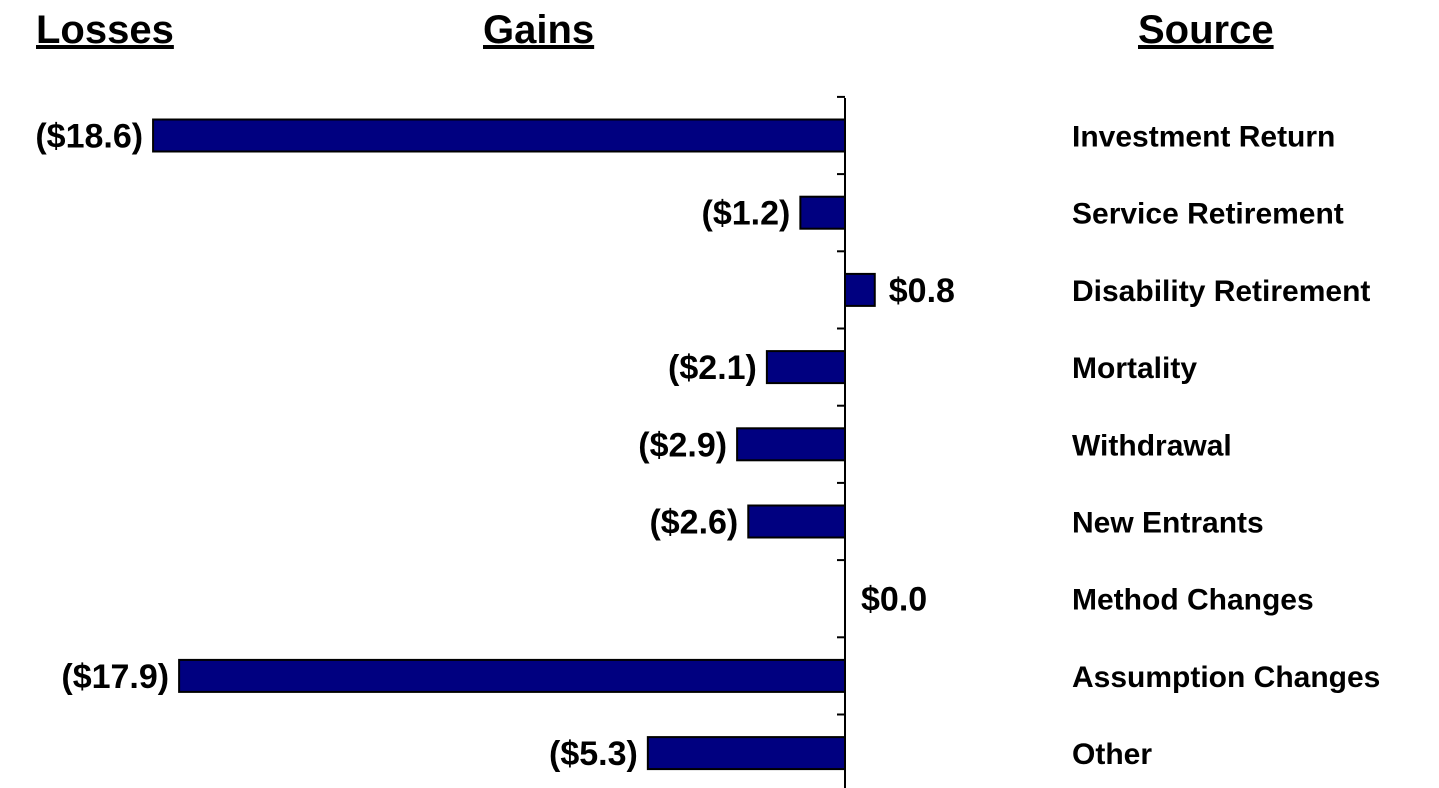 The width and height of the screenshot is (1439, 788). What do you see at coordinates (1152, 445) in the screenshot?
I see `category-label: Withdrawal` at bounding box center [1152, 445].